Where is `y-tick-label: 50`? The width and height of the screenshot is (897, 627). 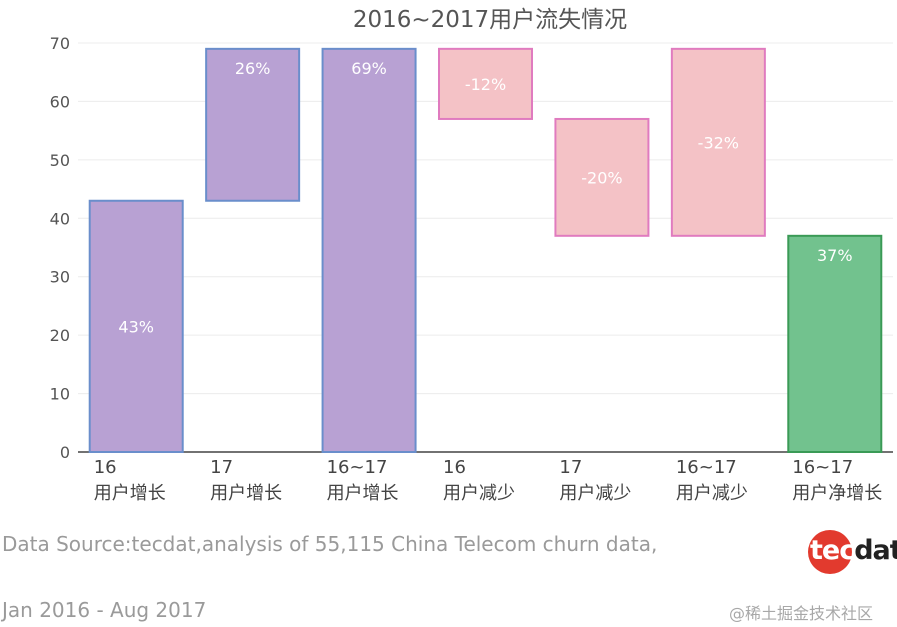 y-tick-label: 50 is located at coordinates (60, 160).